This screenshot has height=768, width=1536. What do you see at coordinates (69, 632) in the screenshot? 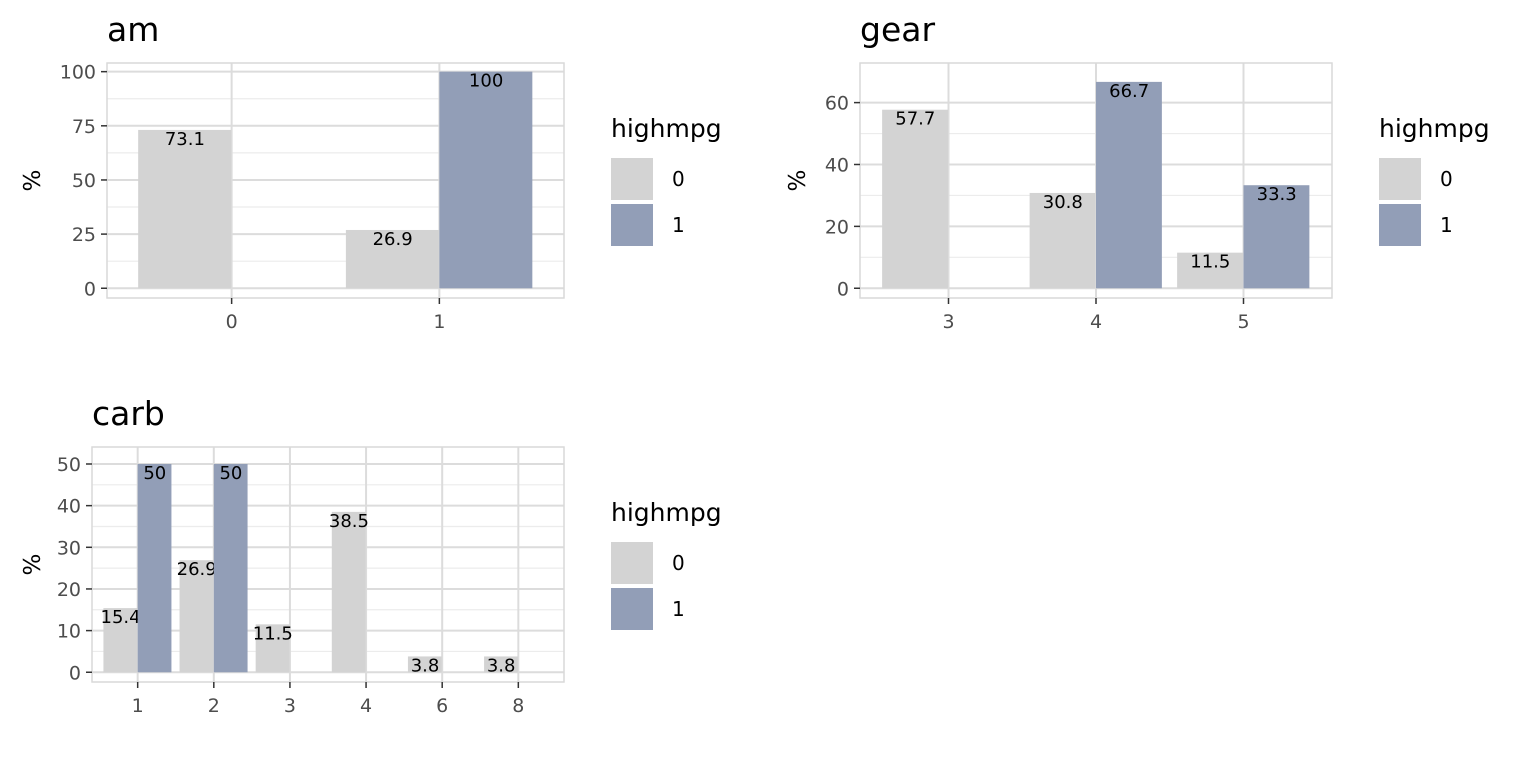
I see `y-tick-label: 10` at bounding box center [69, 632].